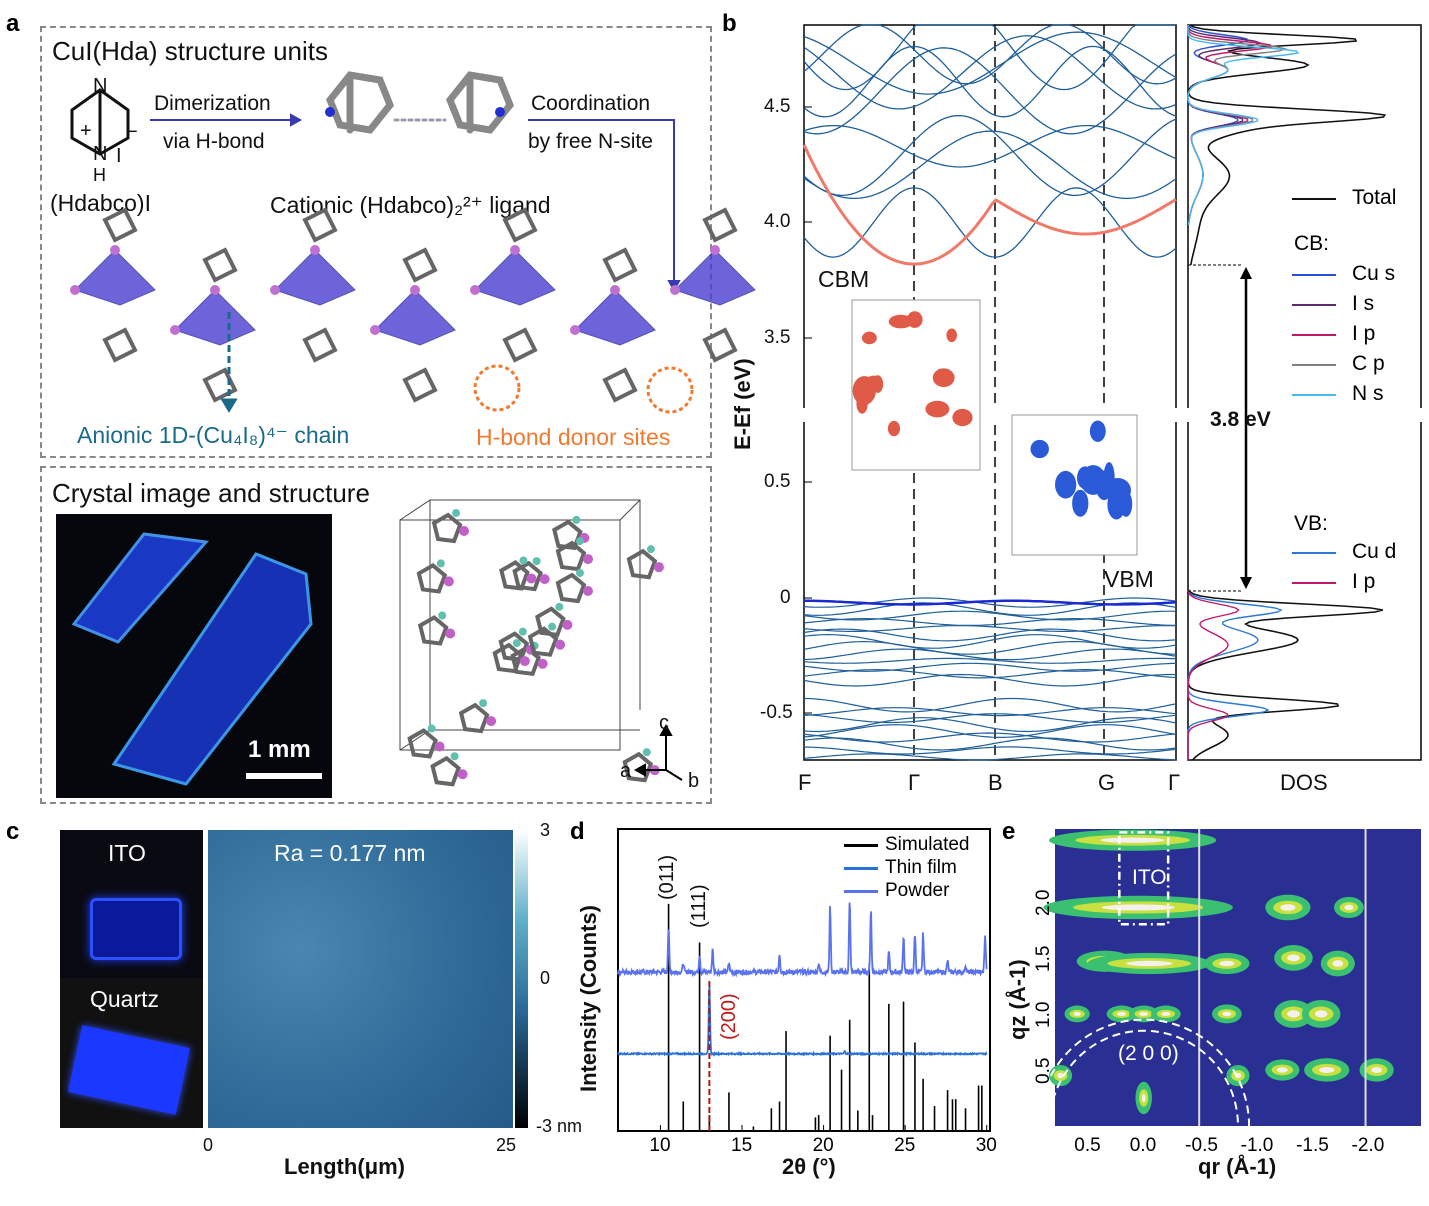 The width and height of the screenshot is (1429, 1206). I want to click on legend-cb-item: C p, so click(1359, 365).